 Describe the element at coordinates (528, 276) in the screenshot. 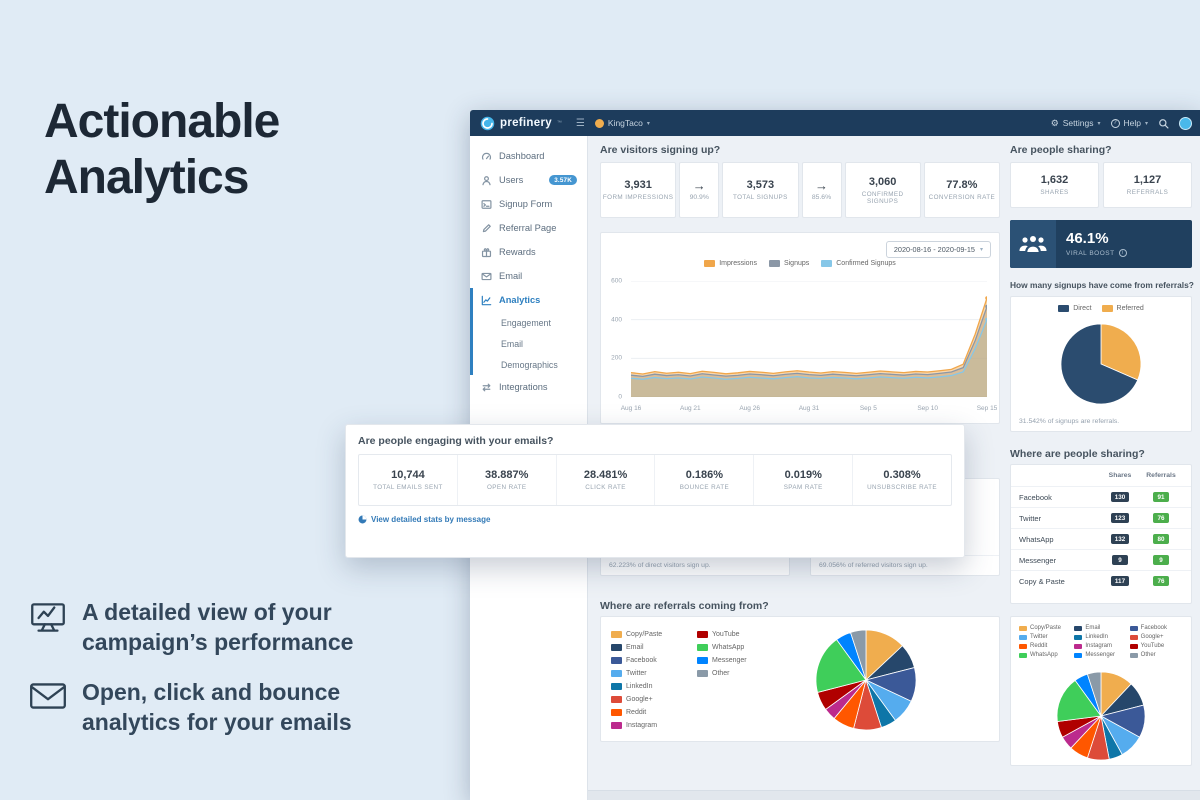

I see `sidebar-item-email: Email` at that location.